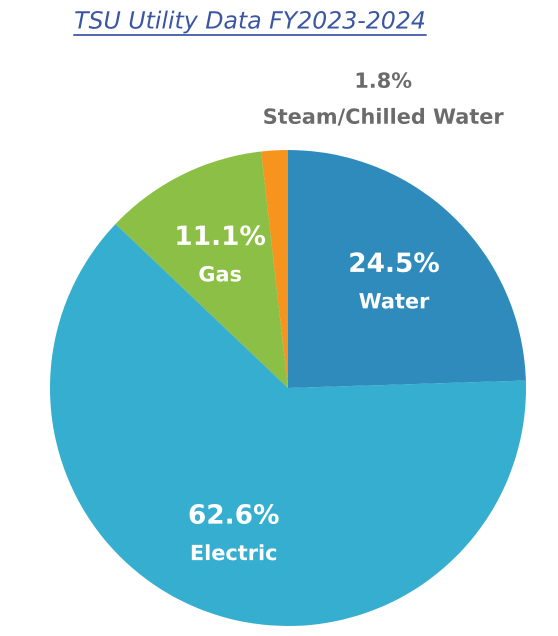  I want to click on data-label: 11.1%, so click(221, 235).